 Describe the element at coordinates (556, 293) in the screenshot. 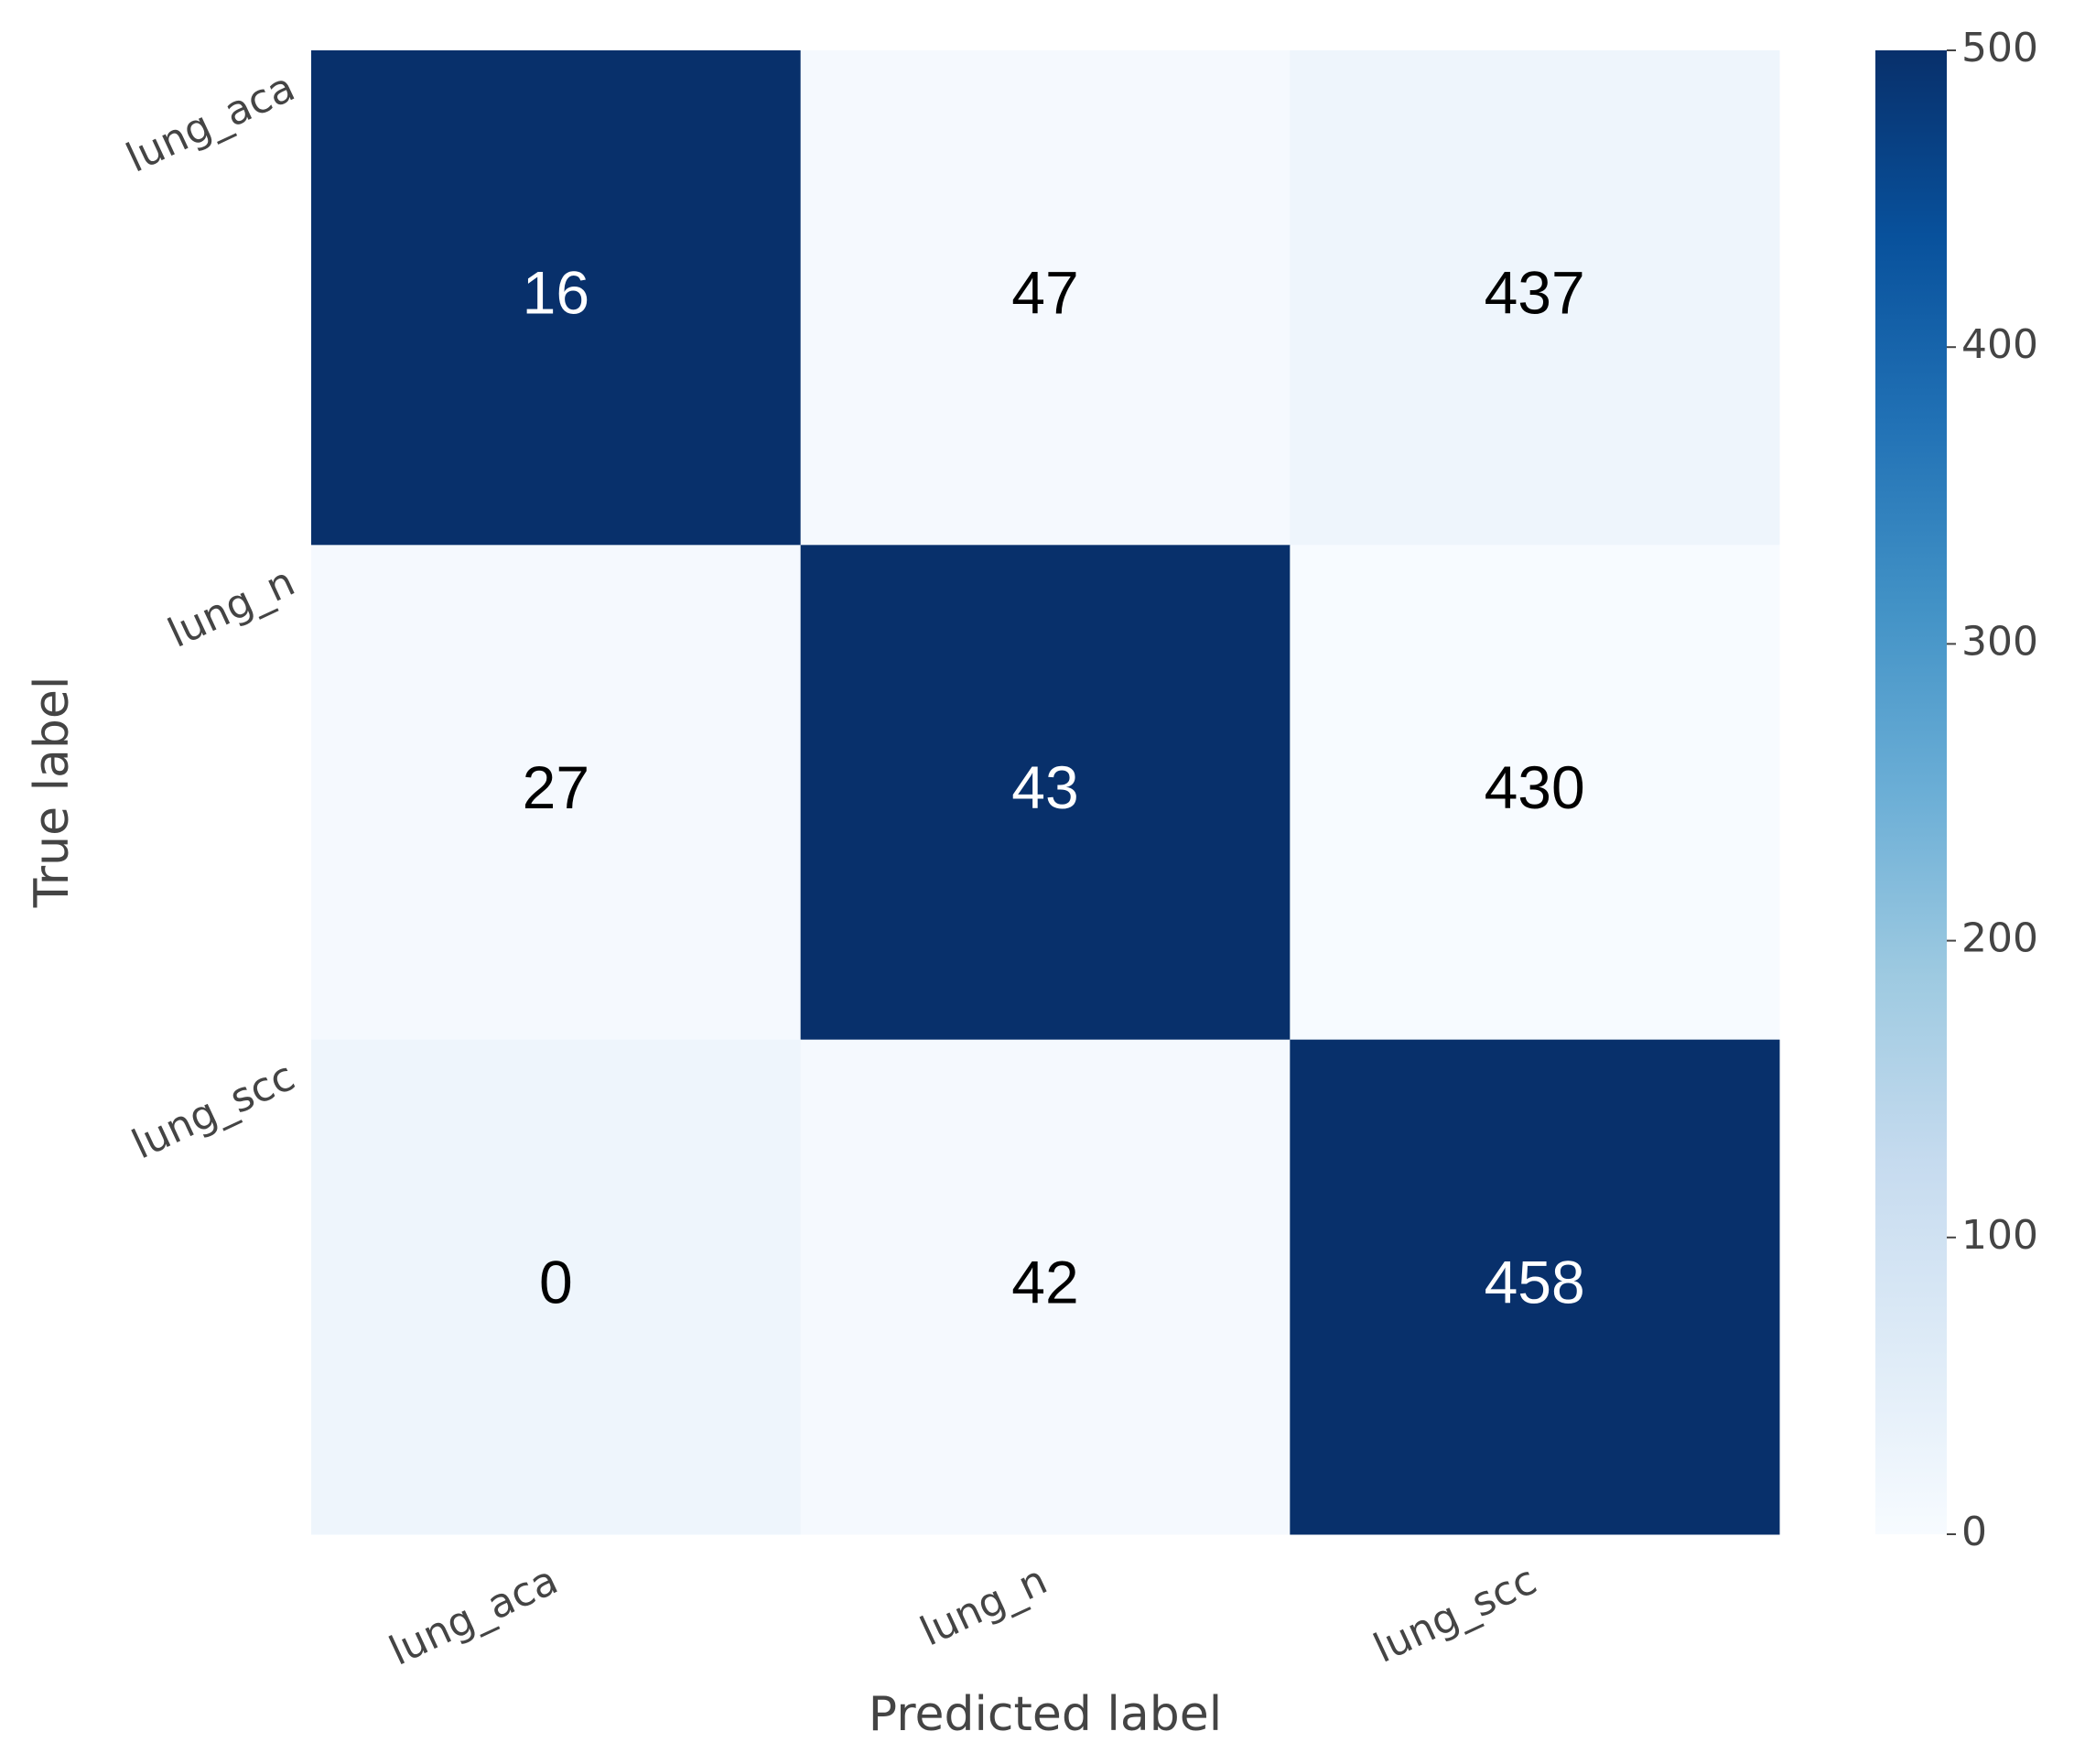

I see `cell-value: 16` at that location.